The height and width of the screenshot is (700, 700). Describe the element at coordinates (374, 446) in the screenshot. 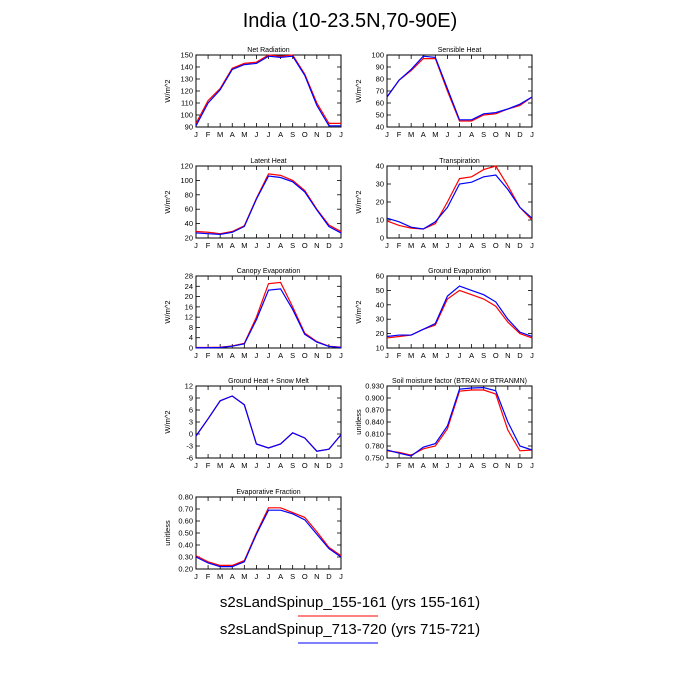

I see `y-tick-label: 0.780` at that location.